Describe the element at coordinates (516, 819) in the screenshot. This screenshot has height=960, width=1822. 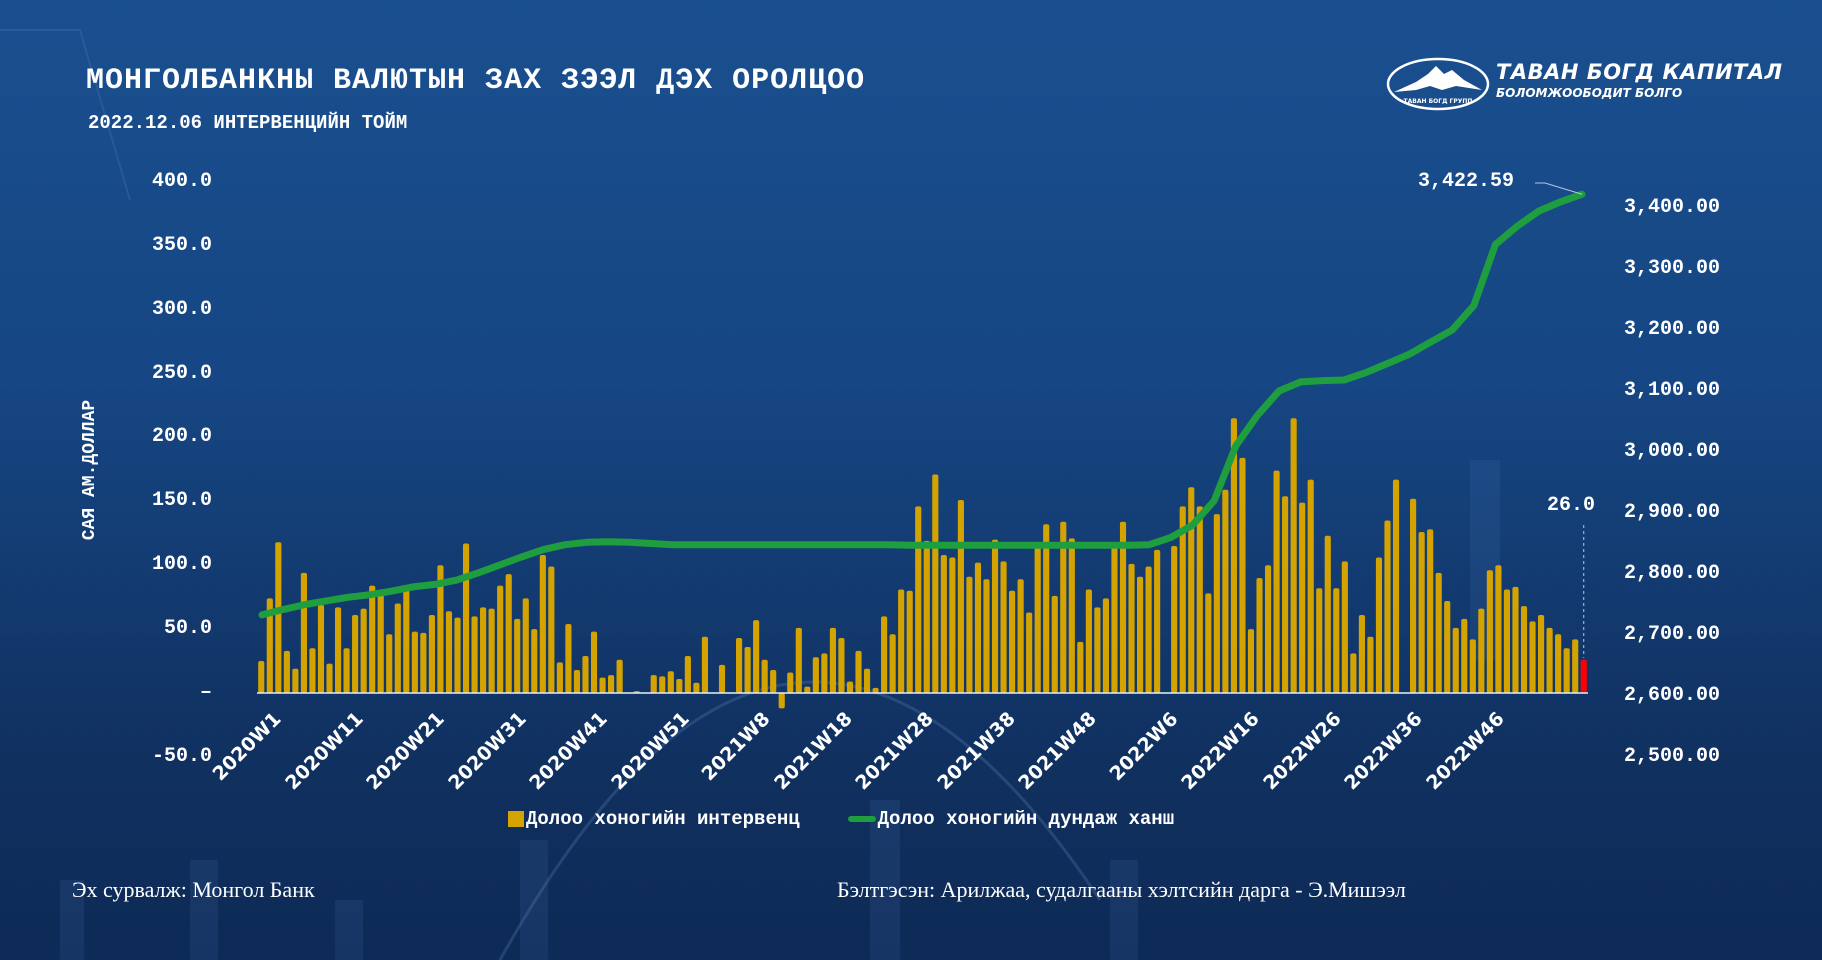
I see `bar-swatch-icon` at that location.